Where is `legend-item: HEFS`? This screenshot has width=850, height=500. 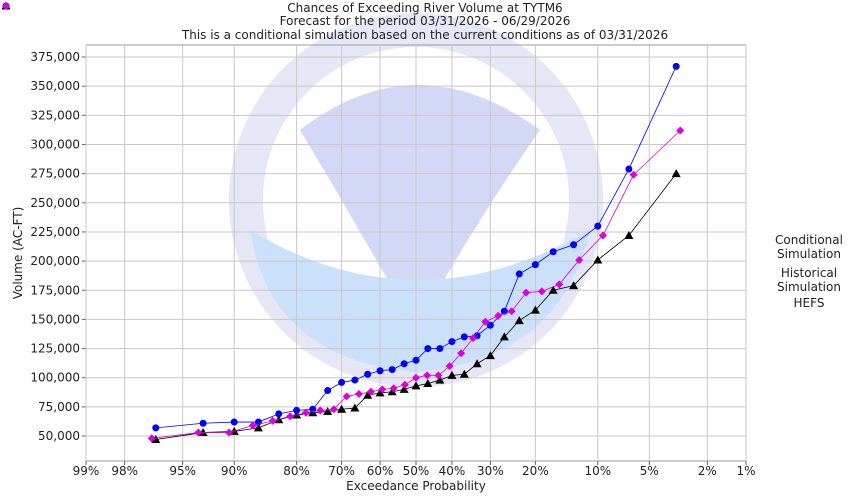
legend-item: HEFS is located at coordinates (803, 303).